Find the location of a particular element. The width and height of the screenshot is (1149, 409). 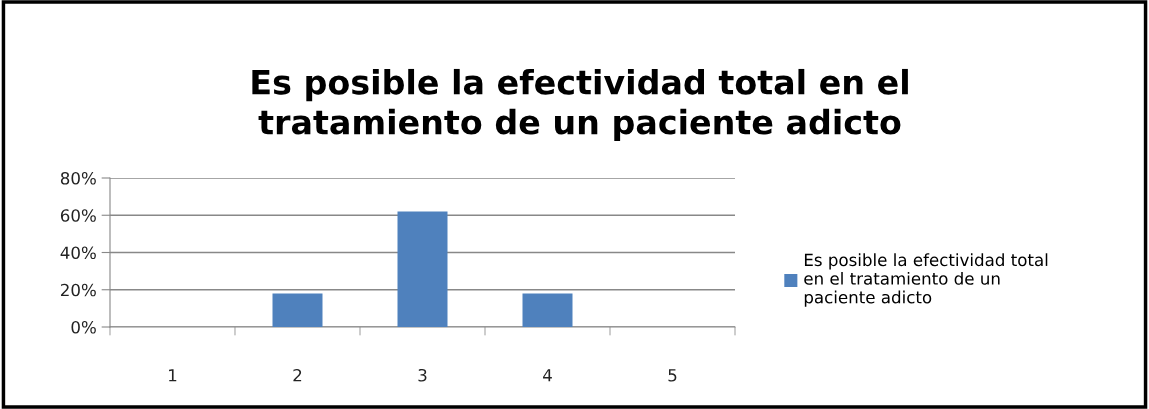

x-tick-label: 4 is located at coordinates (547, 375).